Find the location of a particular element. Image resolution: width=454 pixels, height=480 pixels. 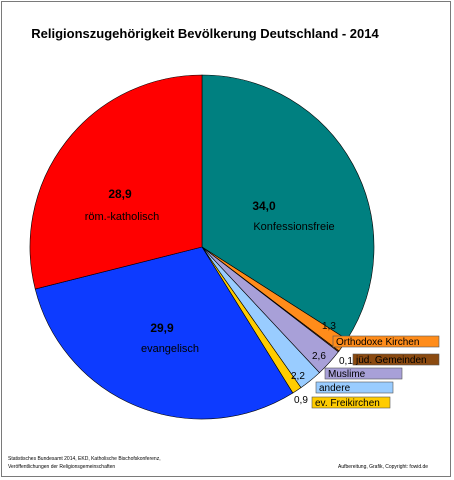

value-label-j-d-gemeinden: 0,1 is located at coordinates (346, 361).